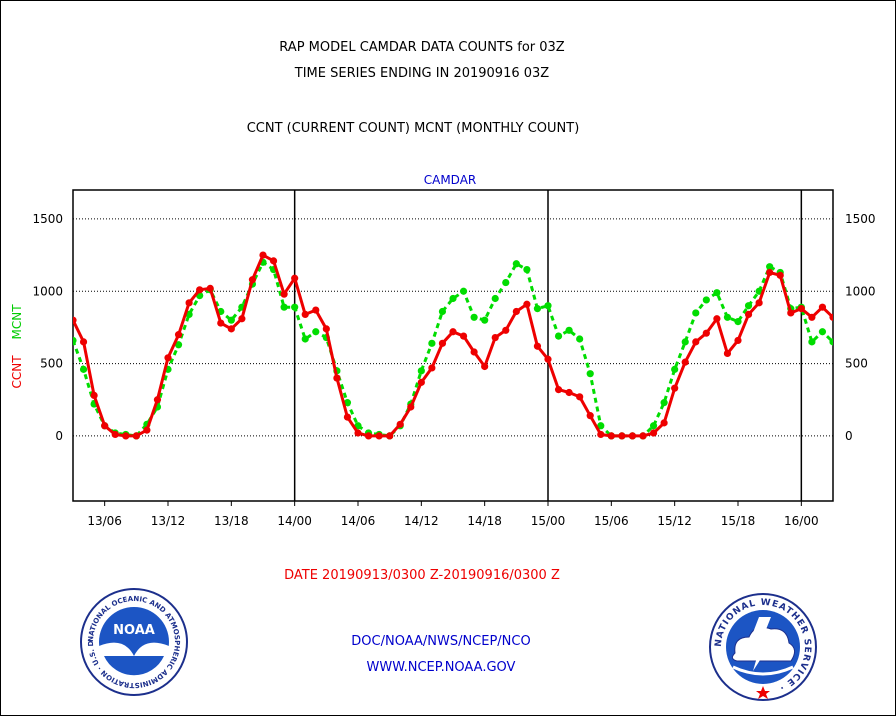 Image resolution: width=896 pixels, height=716 pixels. Describe the element at coordinates (47, 219) in the screenshot. I see `y-tick-label-left: 1500` at that location.